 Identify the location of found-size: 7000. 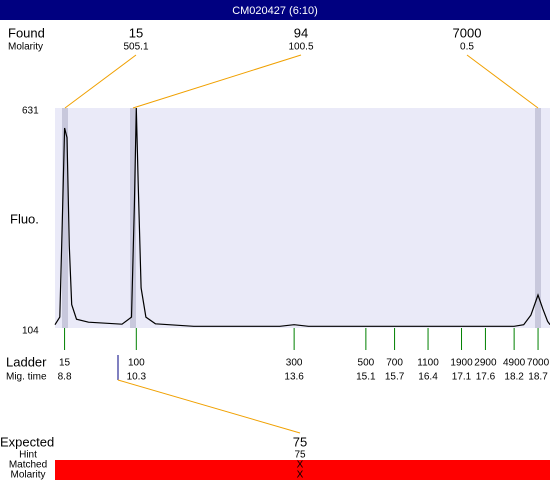
(467, 32).